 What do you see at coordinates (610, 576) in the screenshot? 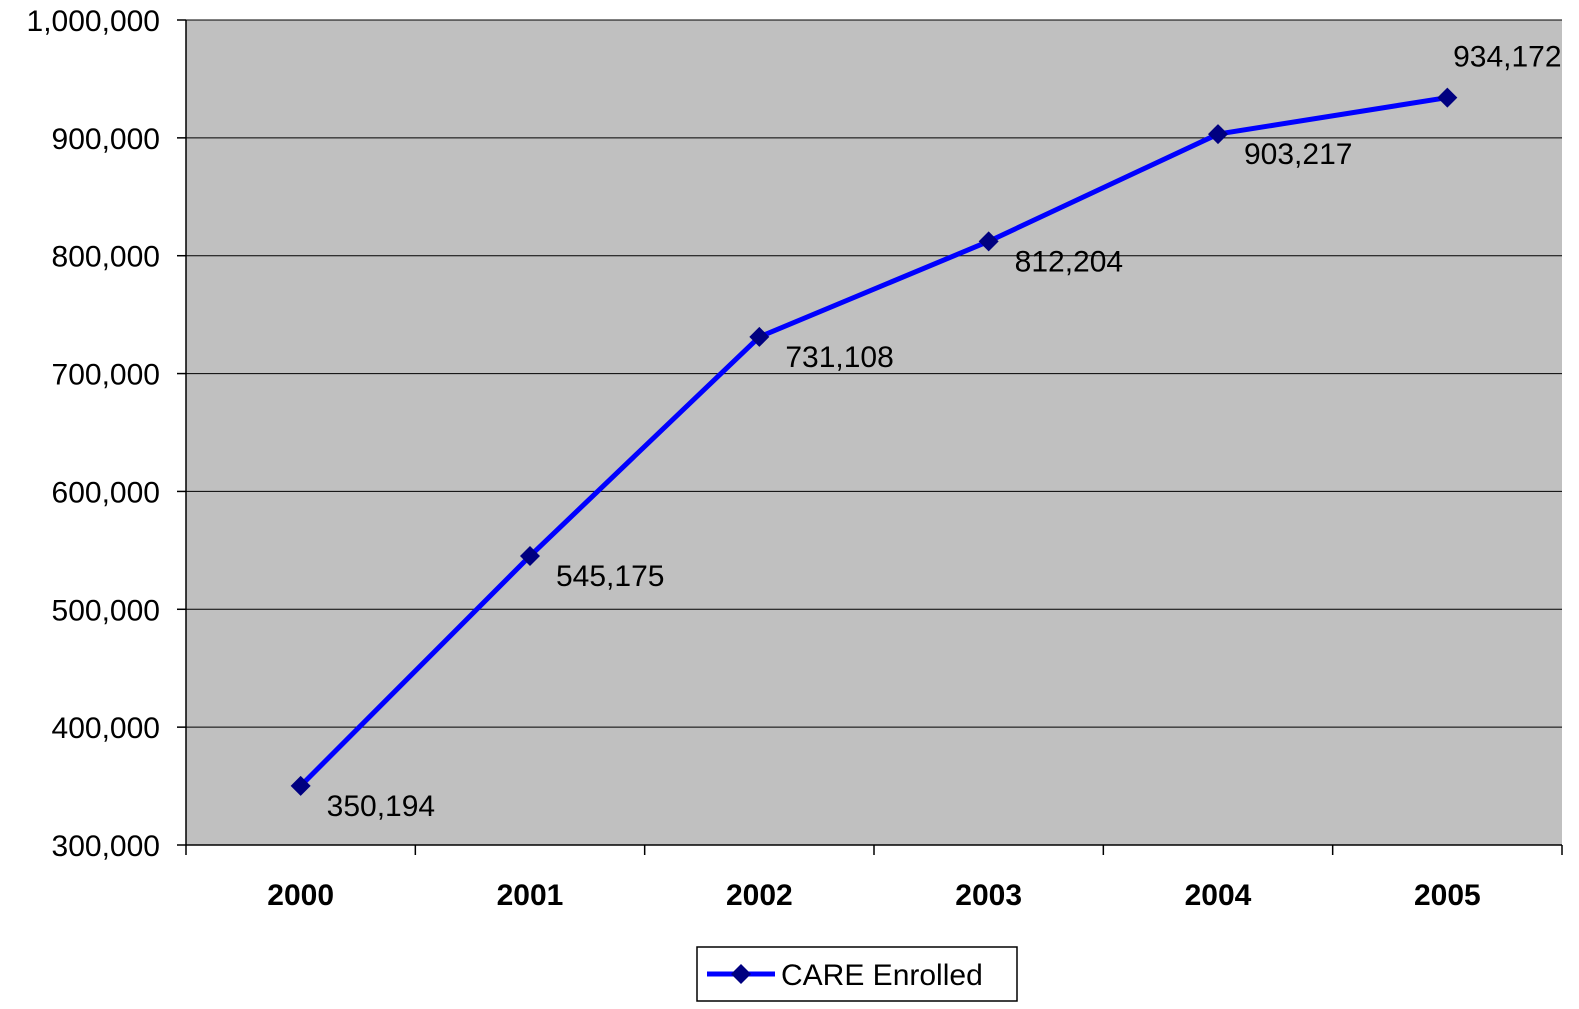
I see `data-label: 545,175` at bounding box center [610, 576].